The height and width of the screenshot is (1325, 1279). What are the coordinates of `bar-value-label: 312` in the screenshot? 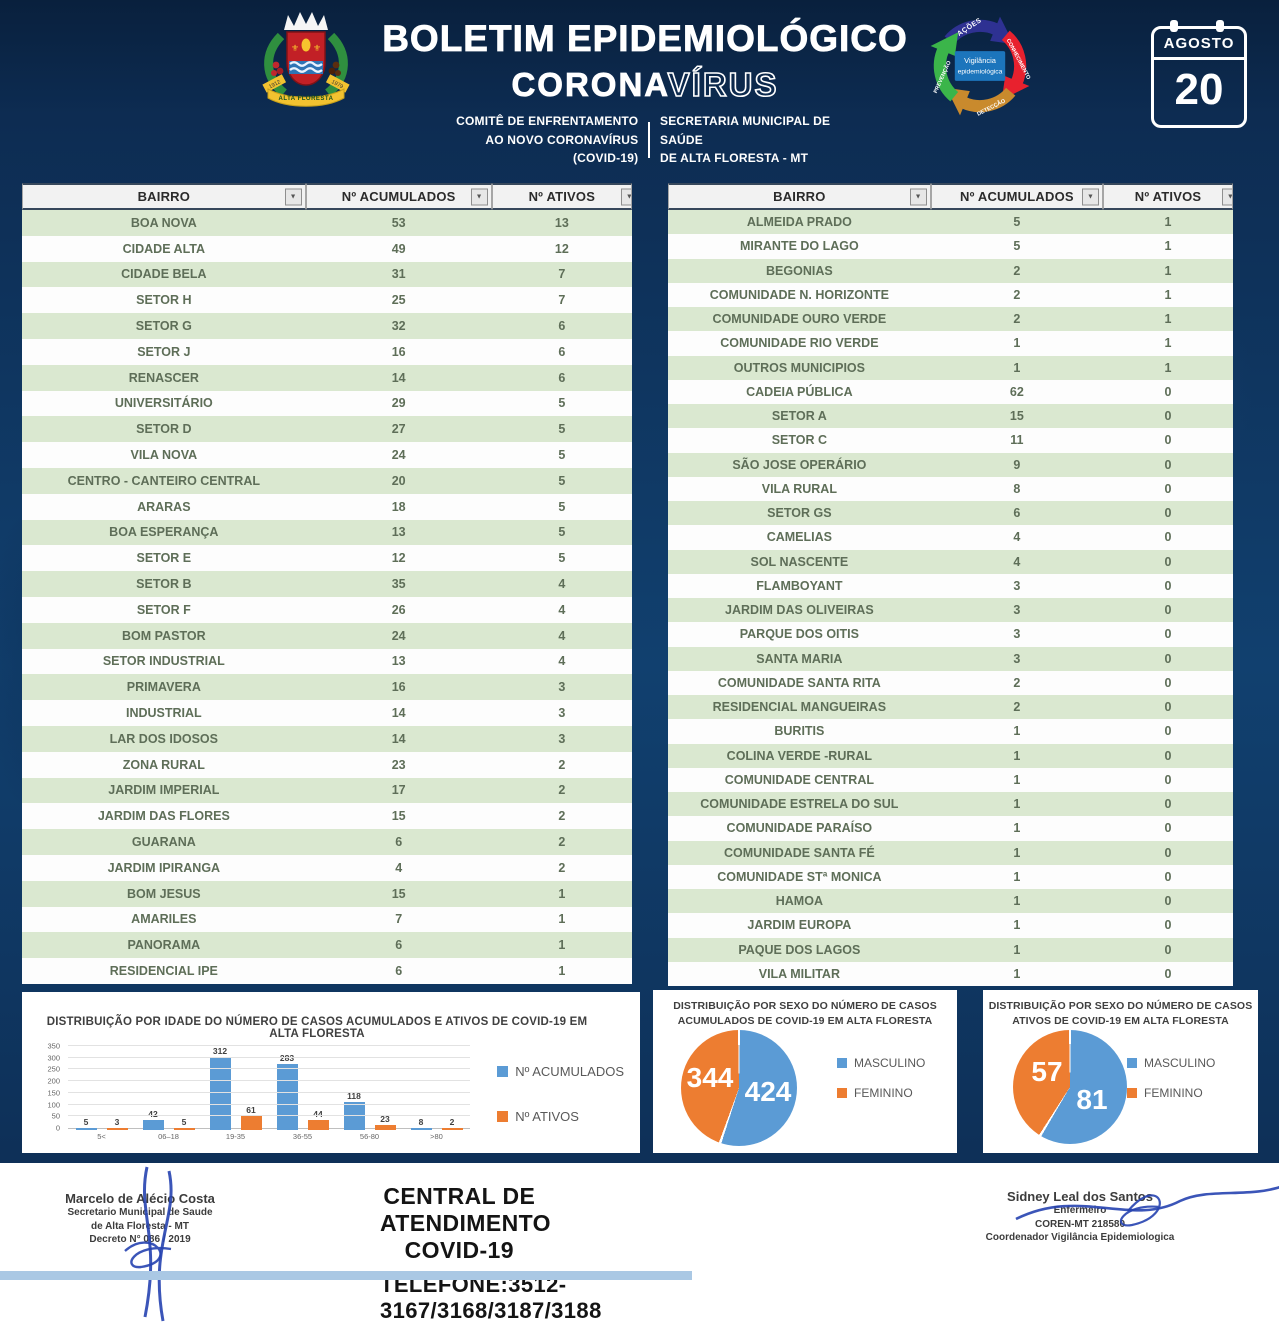 It's located at (220, 1051).